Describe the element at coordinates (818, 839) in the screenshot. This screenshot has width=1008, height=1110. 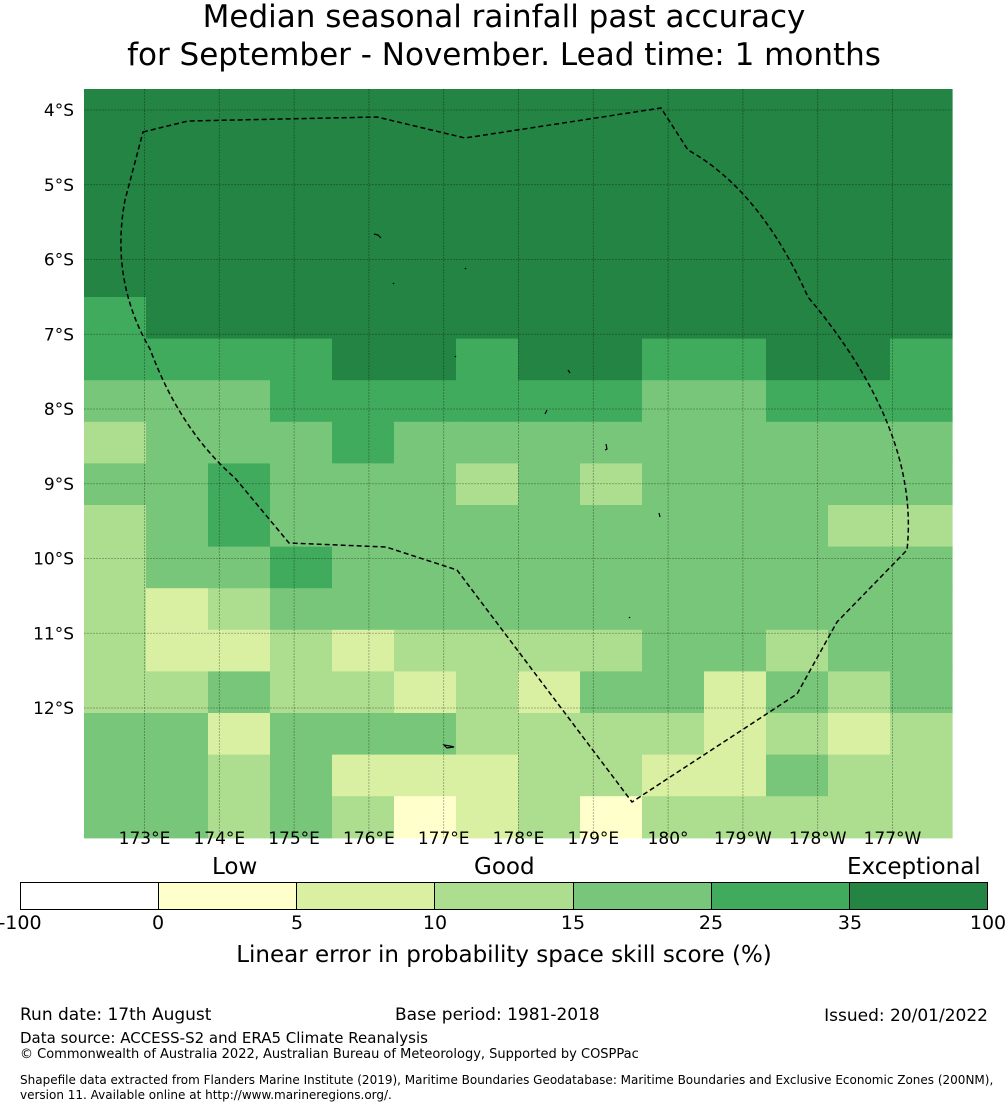
I see `longitude-label: 178°W` at that location.